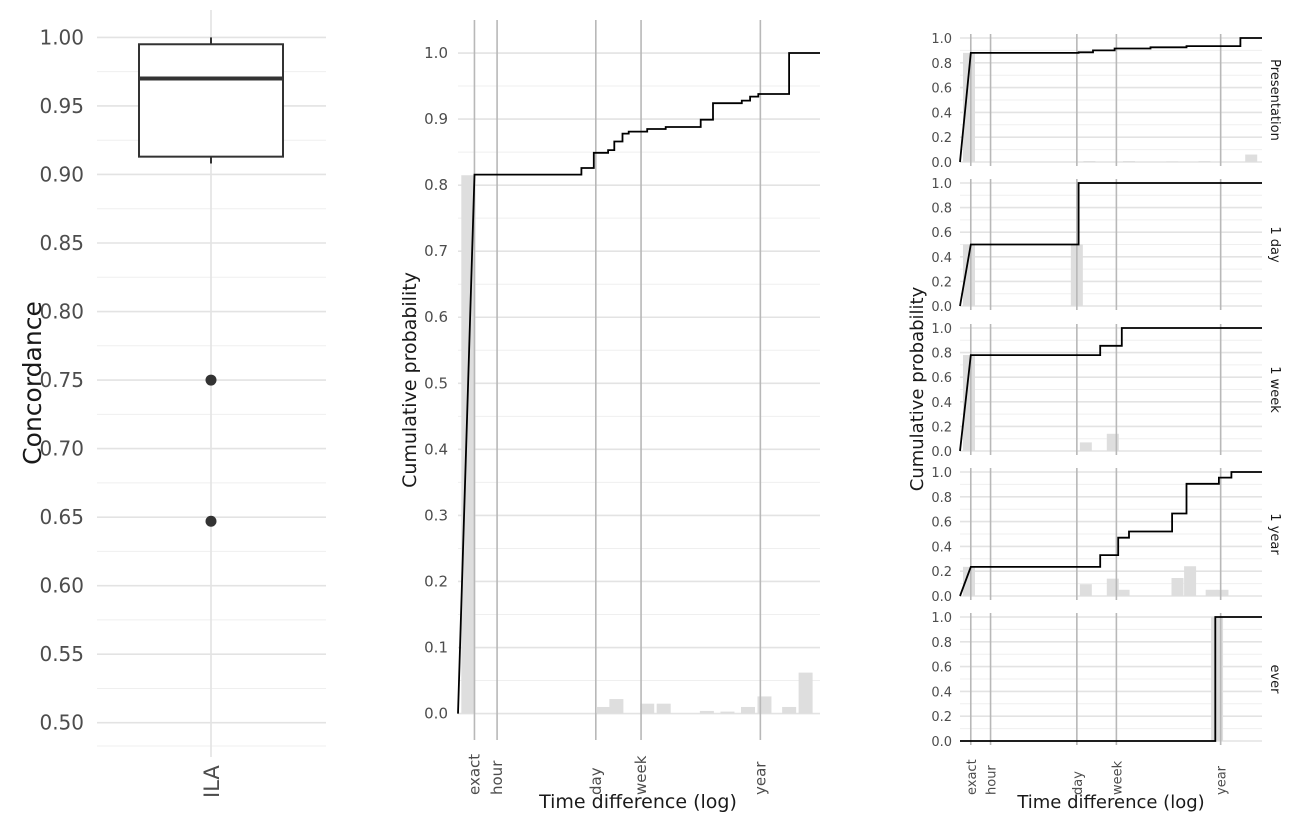  I want to click on y-tick-label: 0.1, so click(436, 648).